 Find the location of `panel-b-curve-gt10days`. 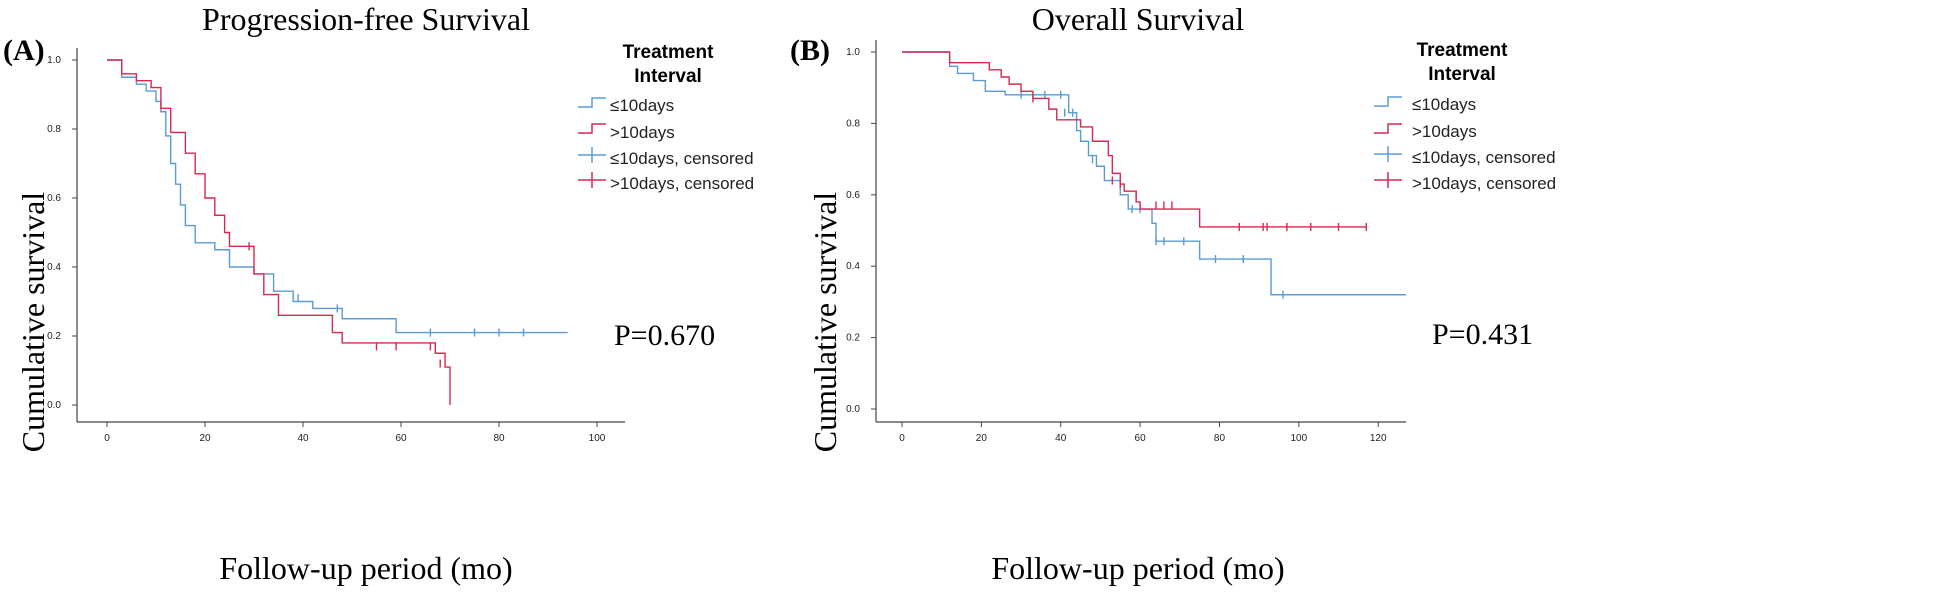

panel-b-curve-gt10days is located at coordinates (1134, 139).